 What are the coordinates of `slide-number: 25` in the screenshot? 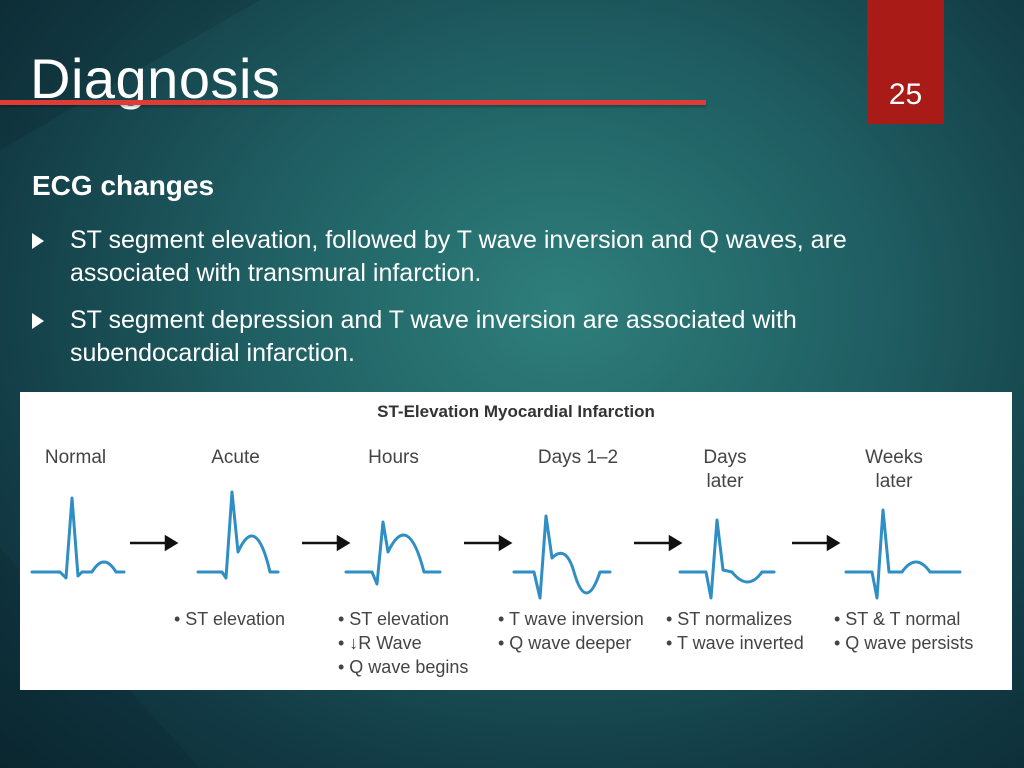 It's located at (905, 94).